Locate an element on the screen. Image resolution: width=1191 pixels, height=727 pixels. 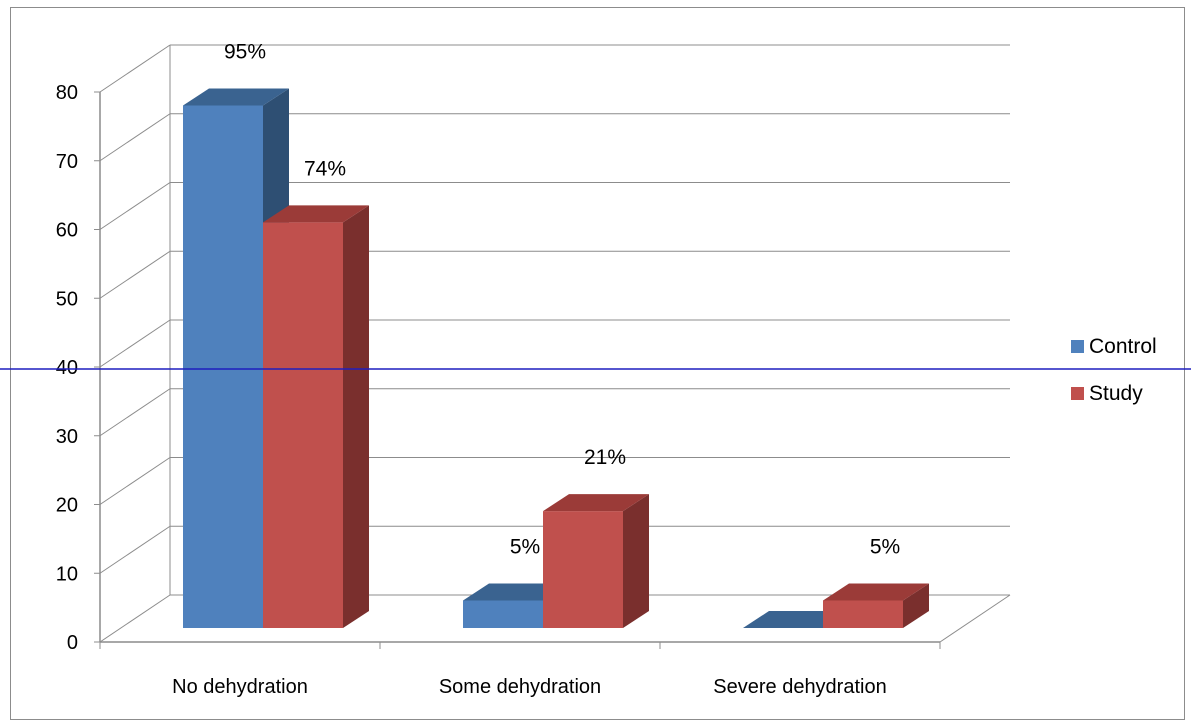
y-axis-ticks: 0 10 20 30 40 50 60 70 80 is located at coordinates (78, 368).